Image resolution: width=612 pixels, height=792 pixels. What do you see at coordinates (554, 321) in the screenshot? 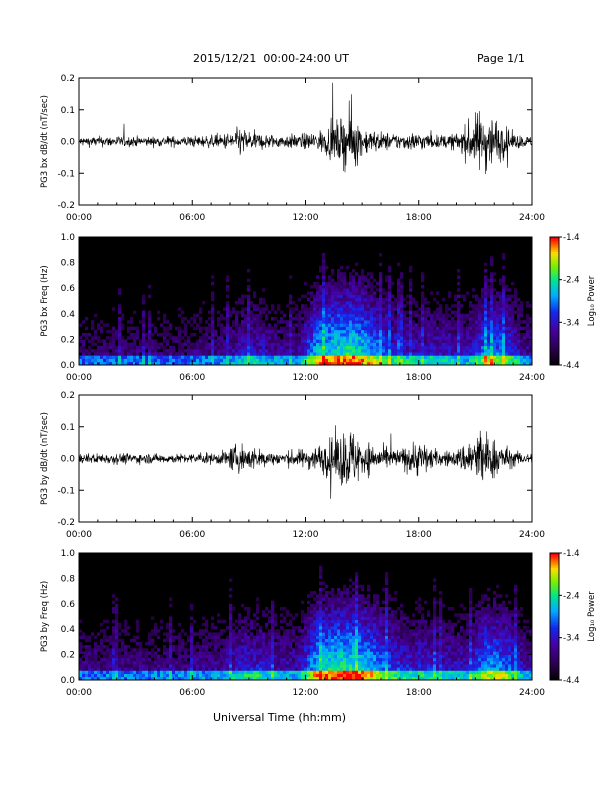
I see `colorbar-band` at bounding box center [554, 321].